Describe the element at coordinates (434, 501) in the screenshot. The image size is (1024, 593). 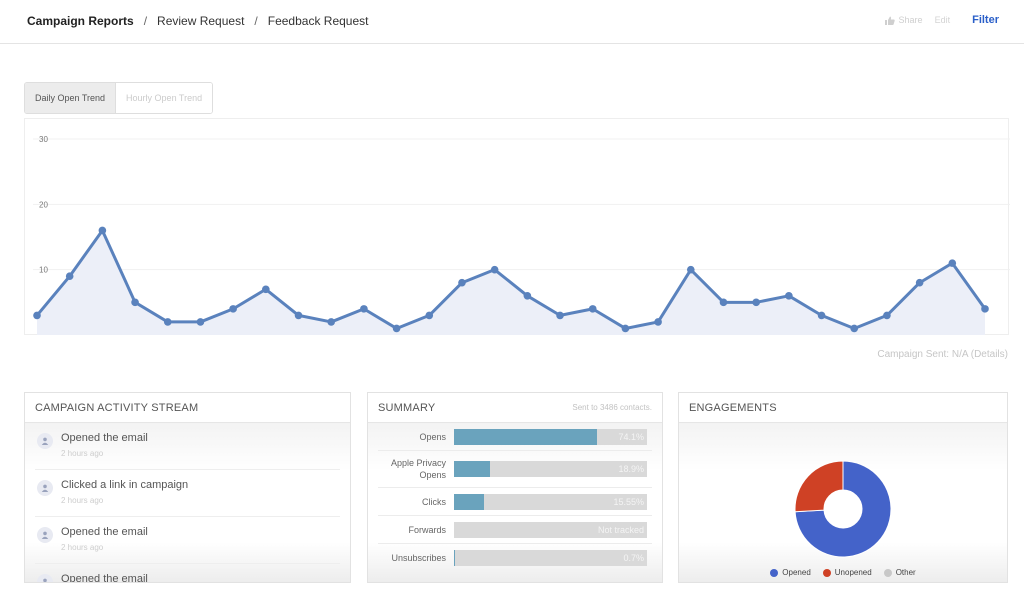
I see `summary-row-label: Clicks` at that location.